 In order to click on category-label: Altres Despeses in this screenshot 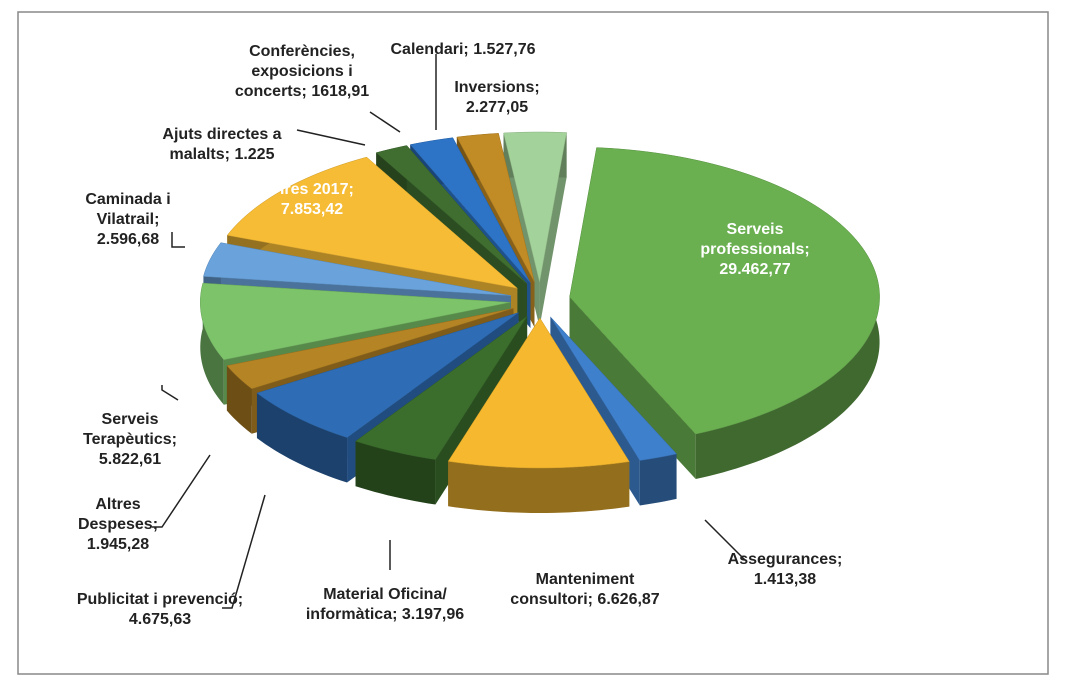, I will do `click(115, 514)`.